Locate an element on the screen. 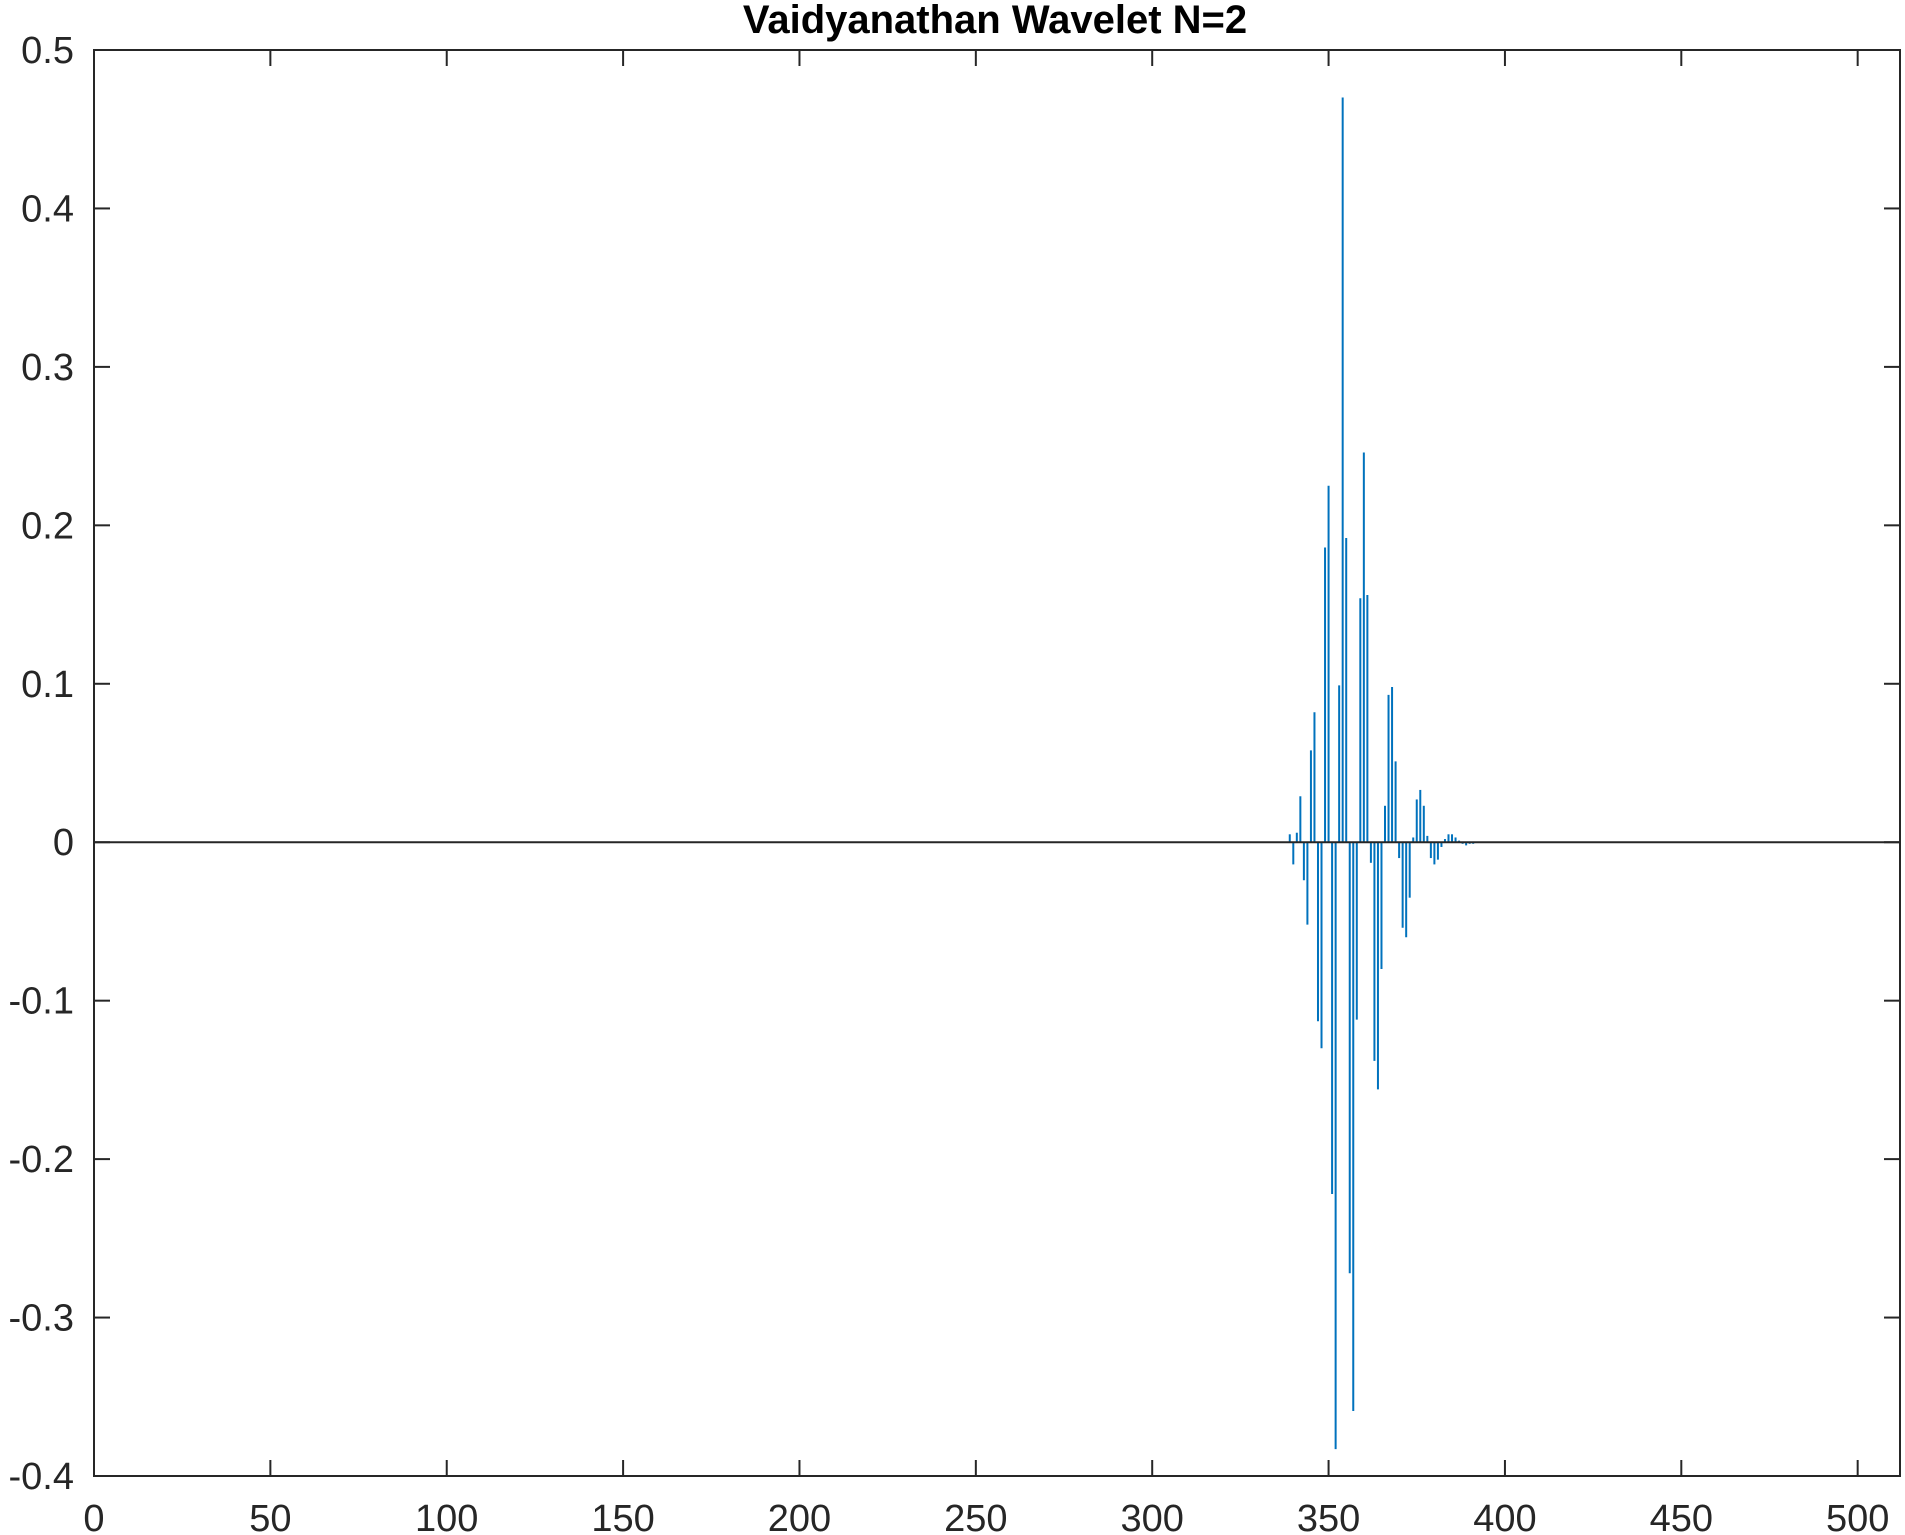  y-tick-label--0.1: -0.1 is located at coordinates (41, 1002).